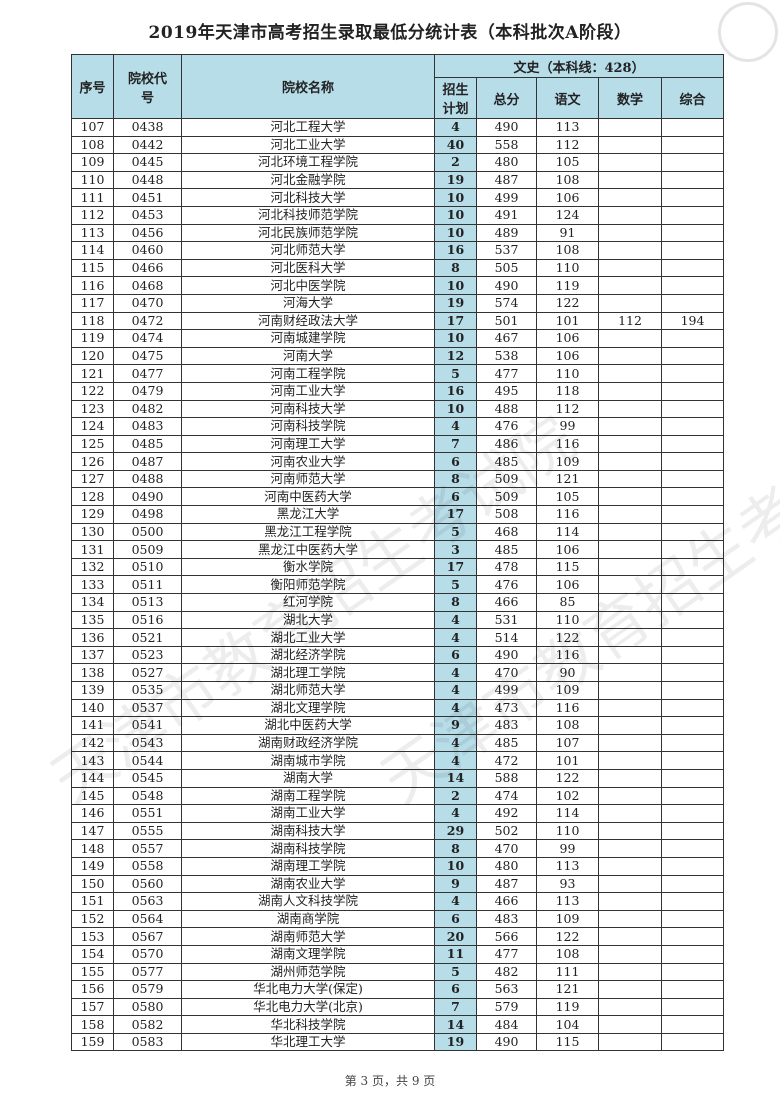  I want to click on cell-seq: 140, so click(92, 708).